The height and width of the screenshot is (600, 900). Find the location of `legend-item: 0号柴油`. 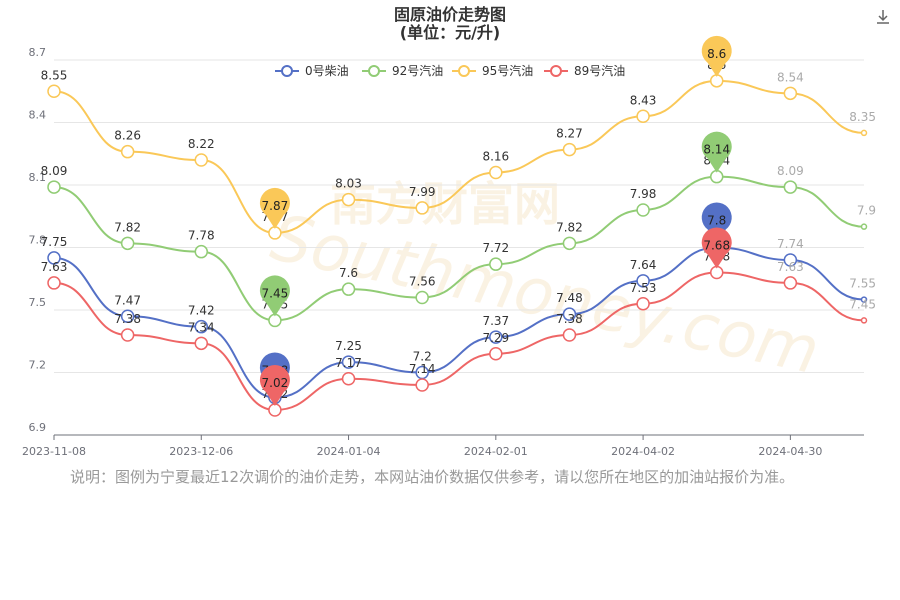

legend-item: 0号柴油 is located at coordinates (312, 71).